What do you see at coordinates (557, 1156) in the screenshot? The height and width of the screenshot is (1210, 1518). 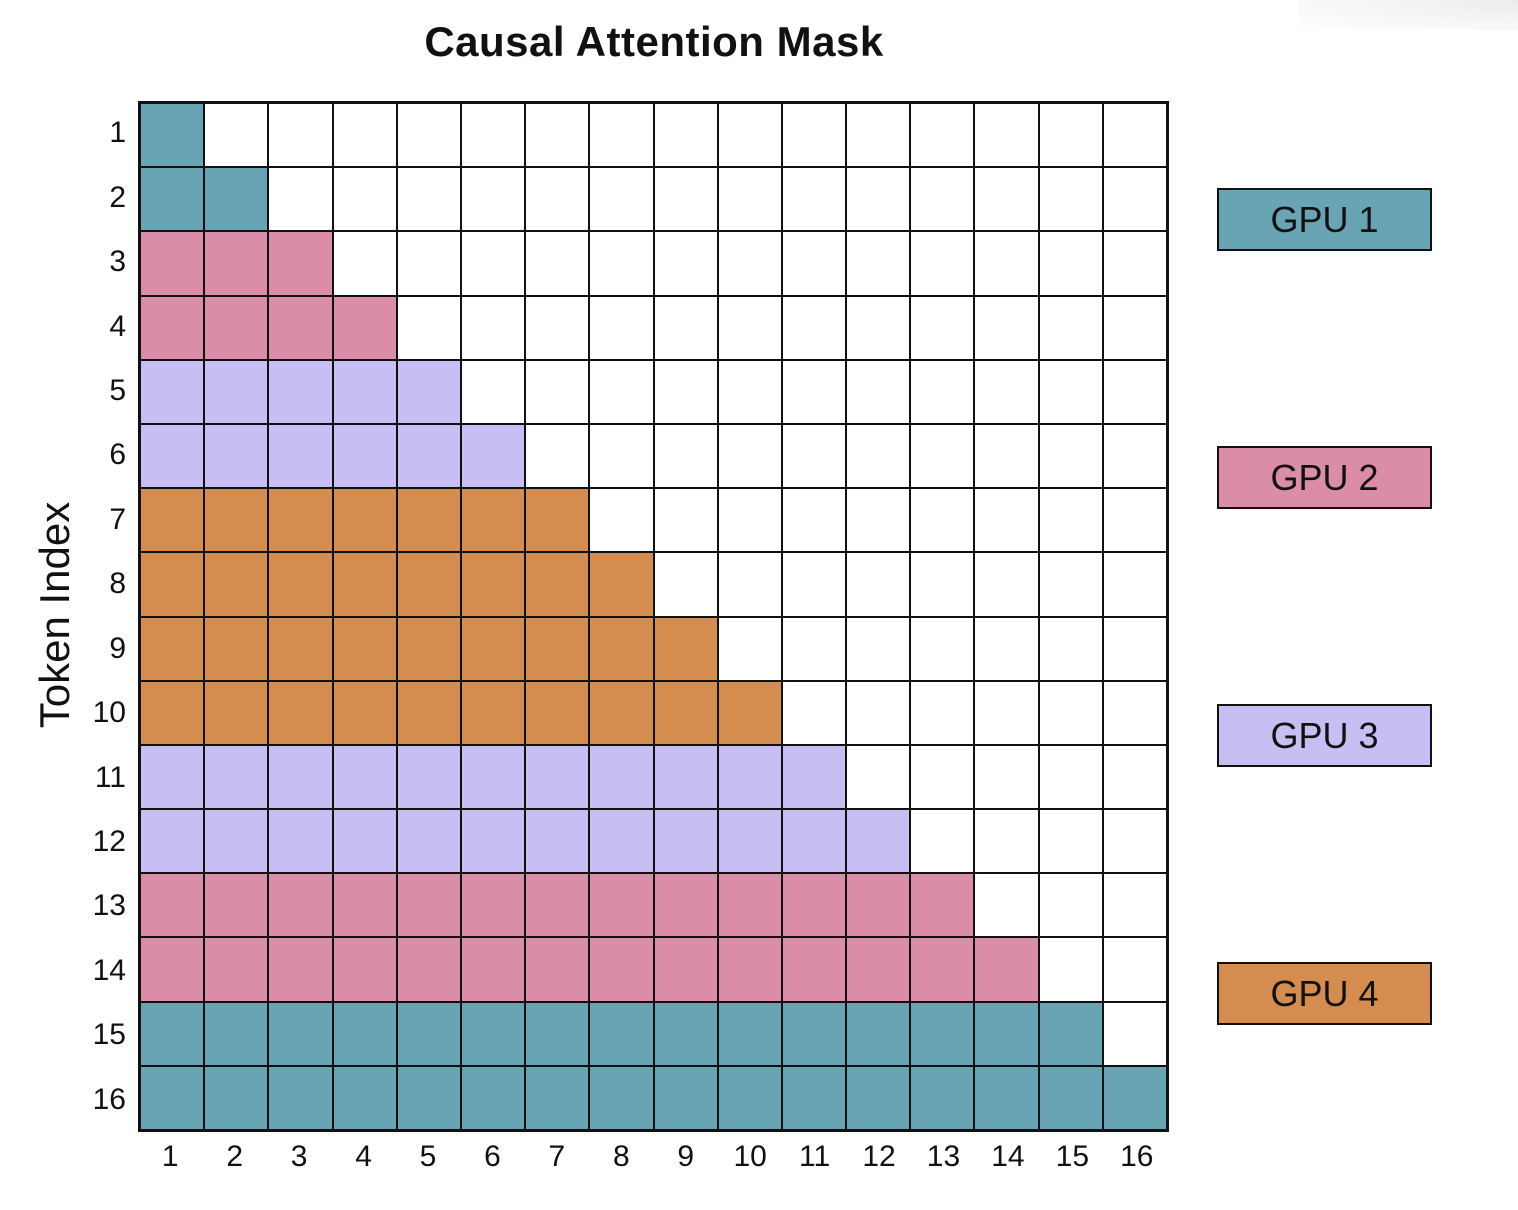 I see `column-tick-label: 7` at bounding box center [557, 1156].